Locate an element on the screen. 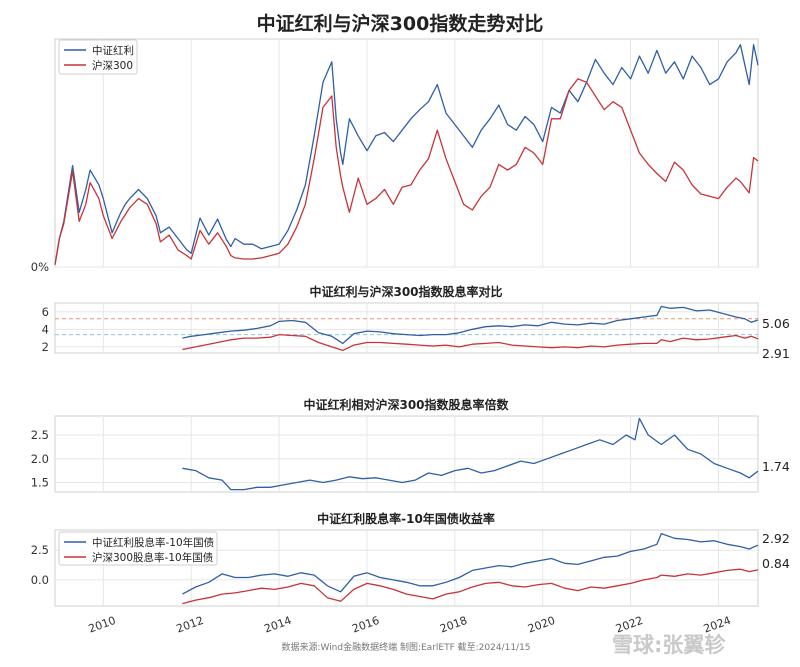  panel-title: 中证红利股息率-10年国债收益率 is located at coordinates (406, 518).